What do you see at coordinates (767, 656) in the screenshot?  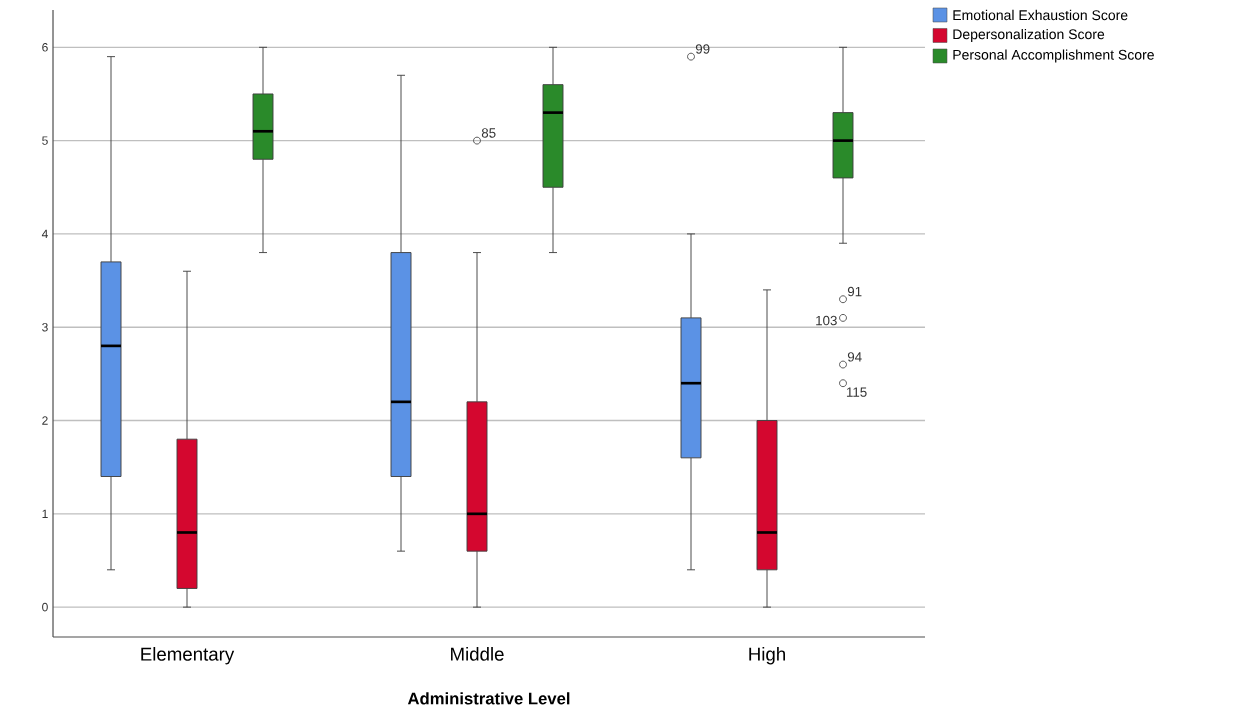 I see `x-tick-label: High` at bounding box center [767, 656].